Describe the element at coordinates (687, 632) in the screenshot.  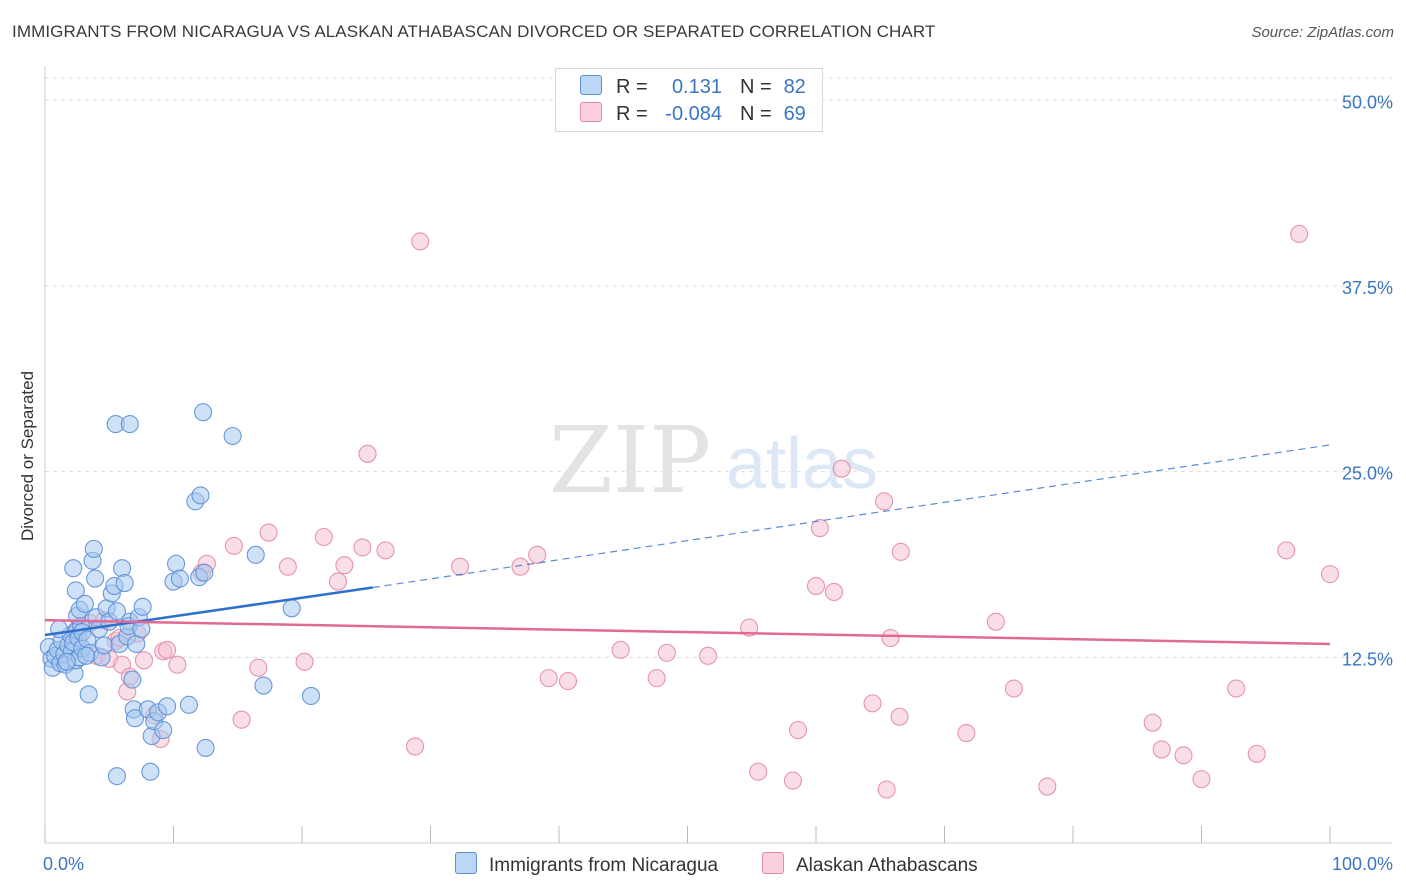
I see `athabascan-trend-line` at that location.